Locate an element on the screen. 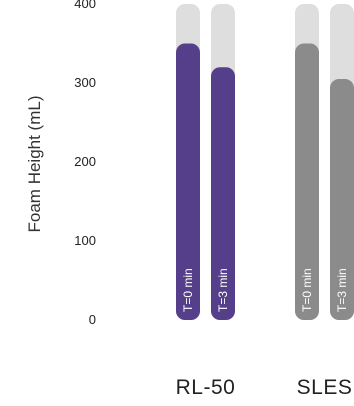  y-axis-title: Foam Height (mL) is located at coordinates (34, 164).